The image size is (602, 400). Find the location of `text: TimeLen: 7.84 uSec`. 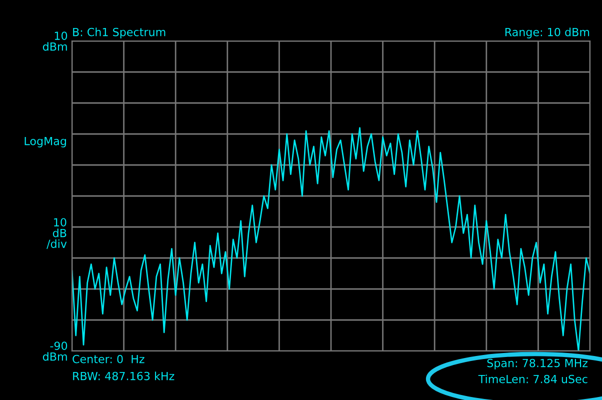

text: TimeLen: 7.84 uSec is located at coordinates (533, 379).